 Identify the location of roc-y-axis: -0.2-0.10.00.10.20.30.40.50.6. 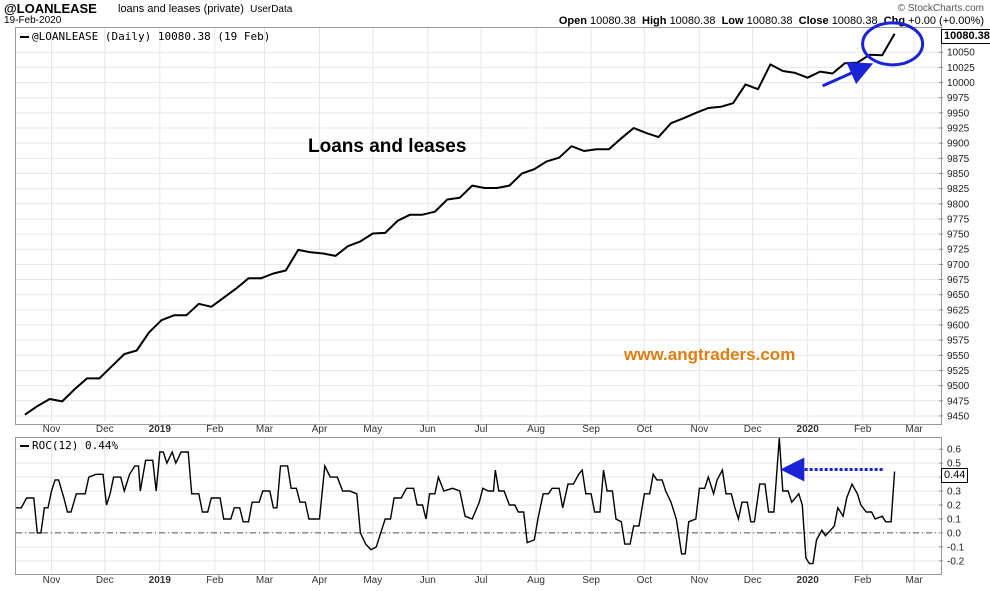
(952, 506).